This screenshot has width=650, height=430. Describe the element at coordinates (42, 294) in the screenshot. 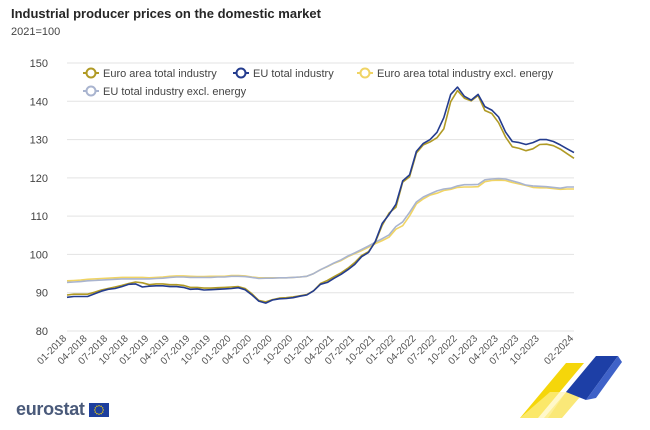

I see `y-tick-label: 90` at that location.